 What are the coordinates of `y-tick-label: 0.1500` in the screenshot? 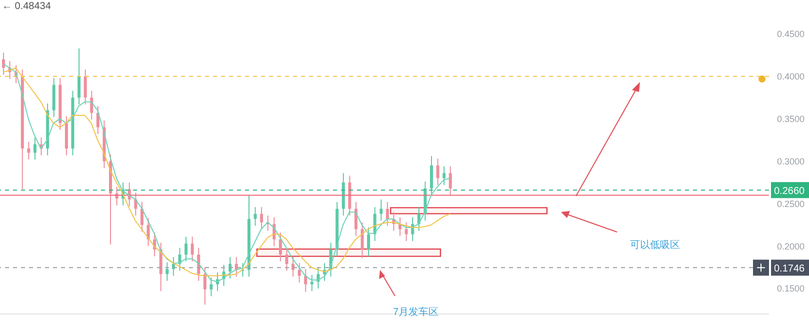 It's located at (791, 289).